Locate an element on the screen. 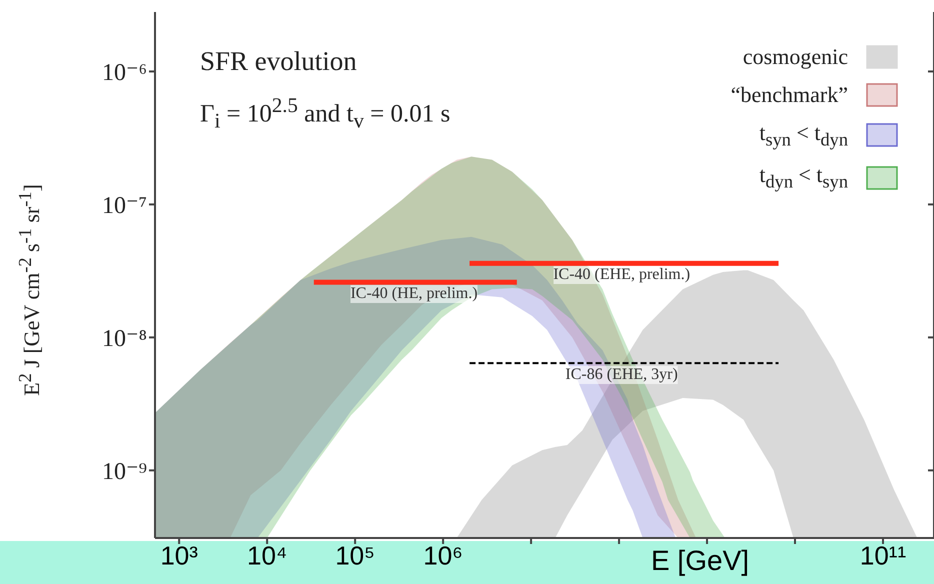 Image resolution: width=934 pixels, height=584 pixels. x-tick-label: 10⁴ is located at coordinates (267, 555).